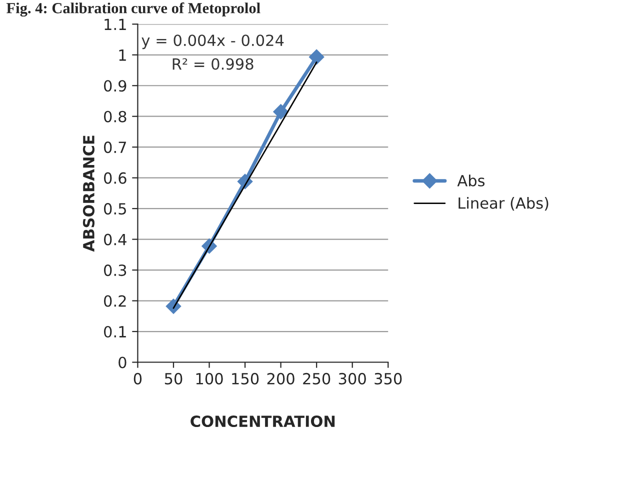  I want to click on annotation: R² = 0.998, so click(213, 64).